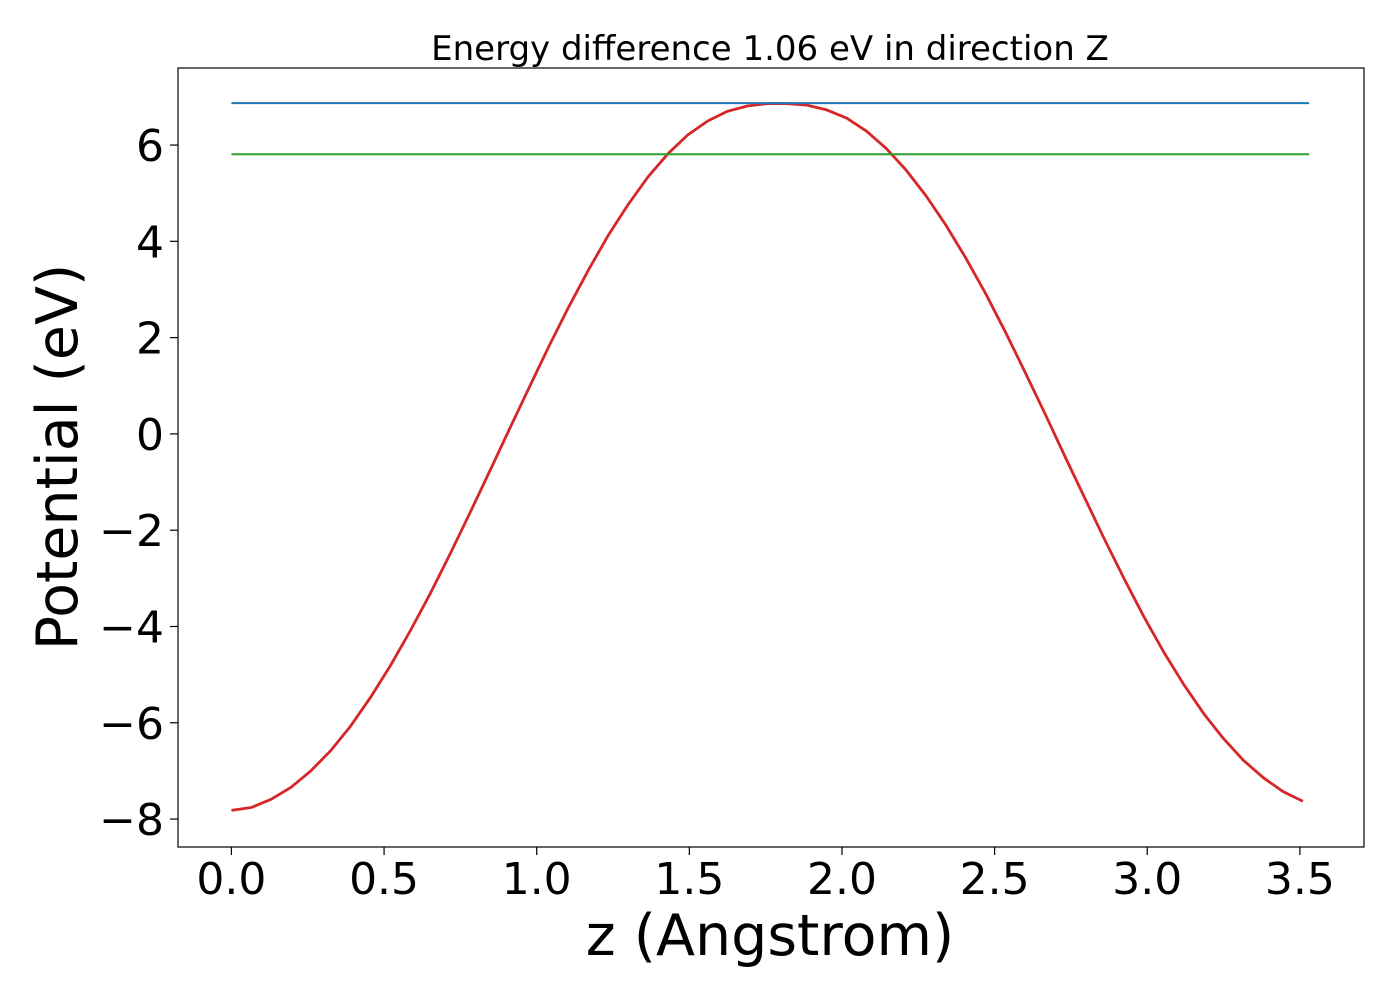 The width and height of the screenshot is (1400, 1000). What do you see at coordinates (131, 627) in the screenshot?
I see `y-tick-label: −4` at bounding box center [131, 627].